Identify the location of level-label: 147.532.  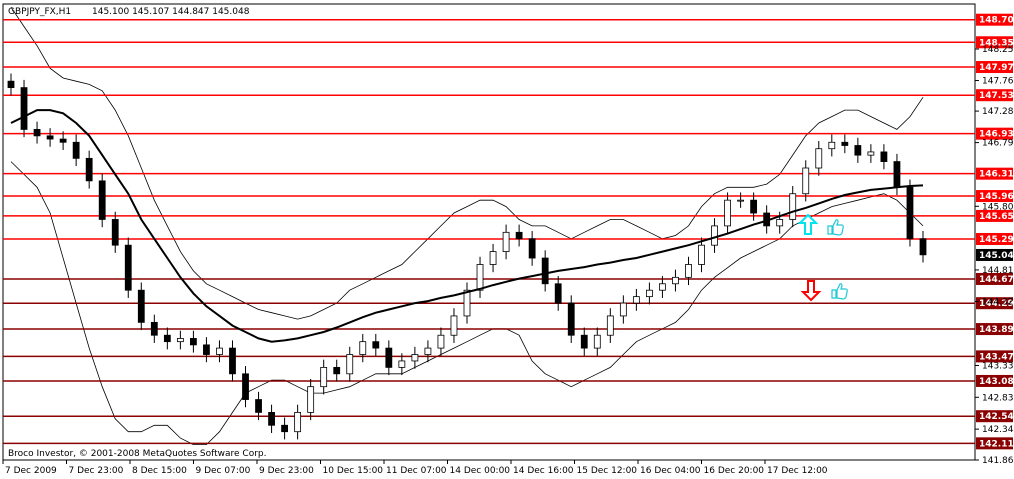
(996, 96).